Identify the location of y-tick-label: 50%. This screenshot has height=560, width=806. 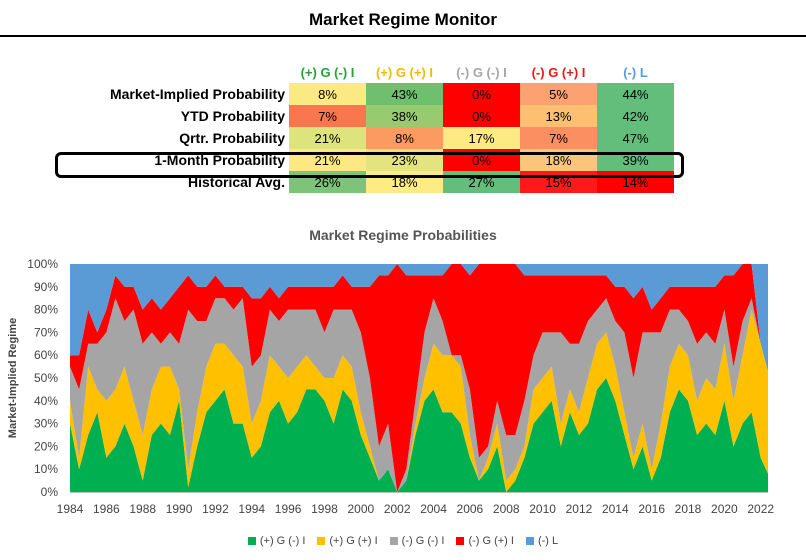
(46, 378).